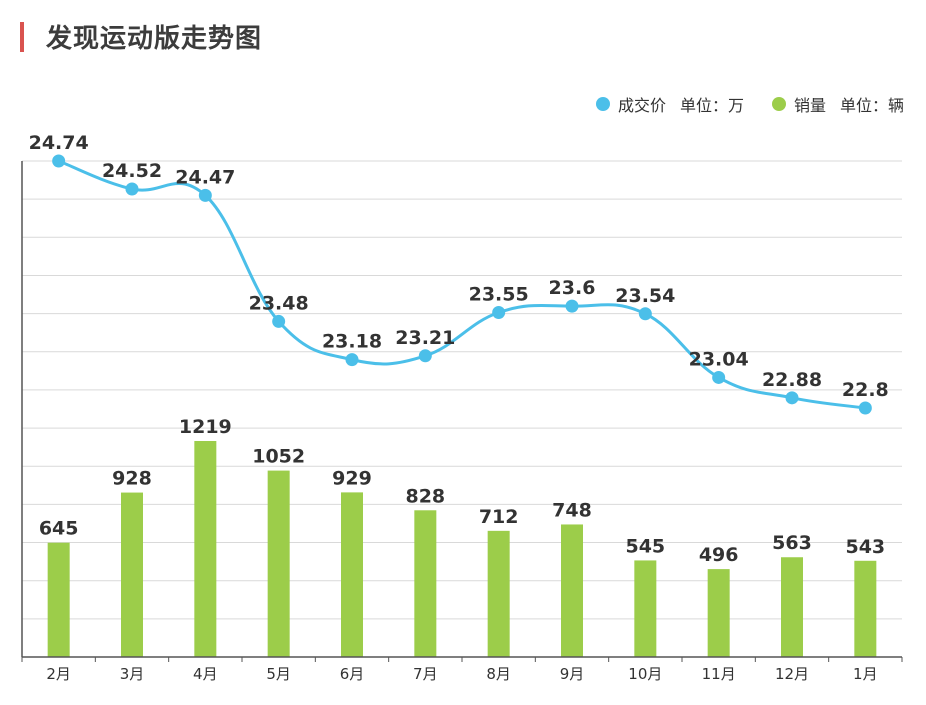 Image resolution: width=926 pixels, height=705 pixels. What do you see at coordinates (59, 529) in the screenshot?
I see `sales-value-label: 645` at bounding box center [59, 529].